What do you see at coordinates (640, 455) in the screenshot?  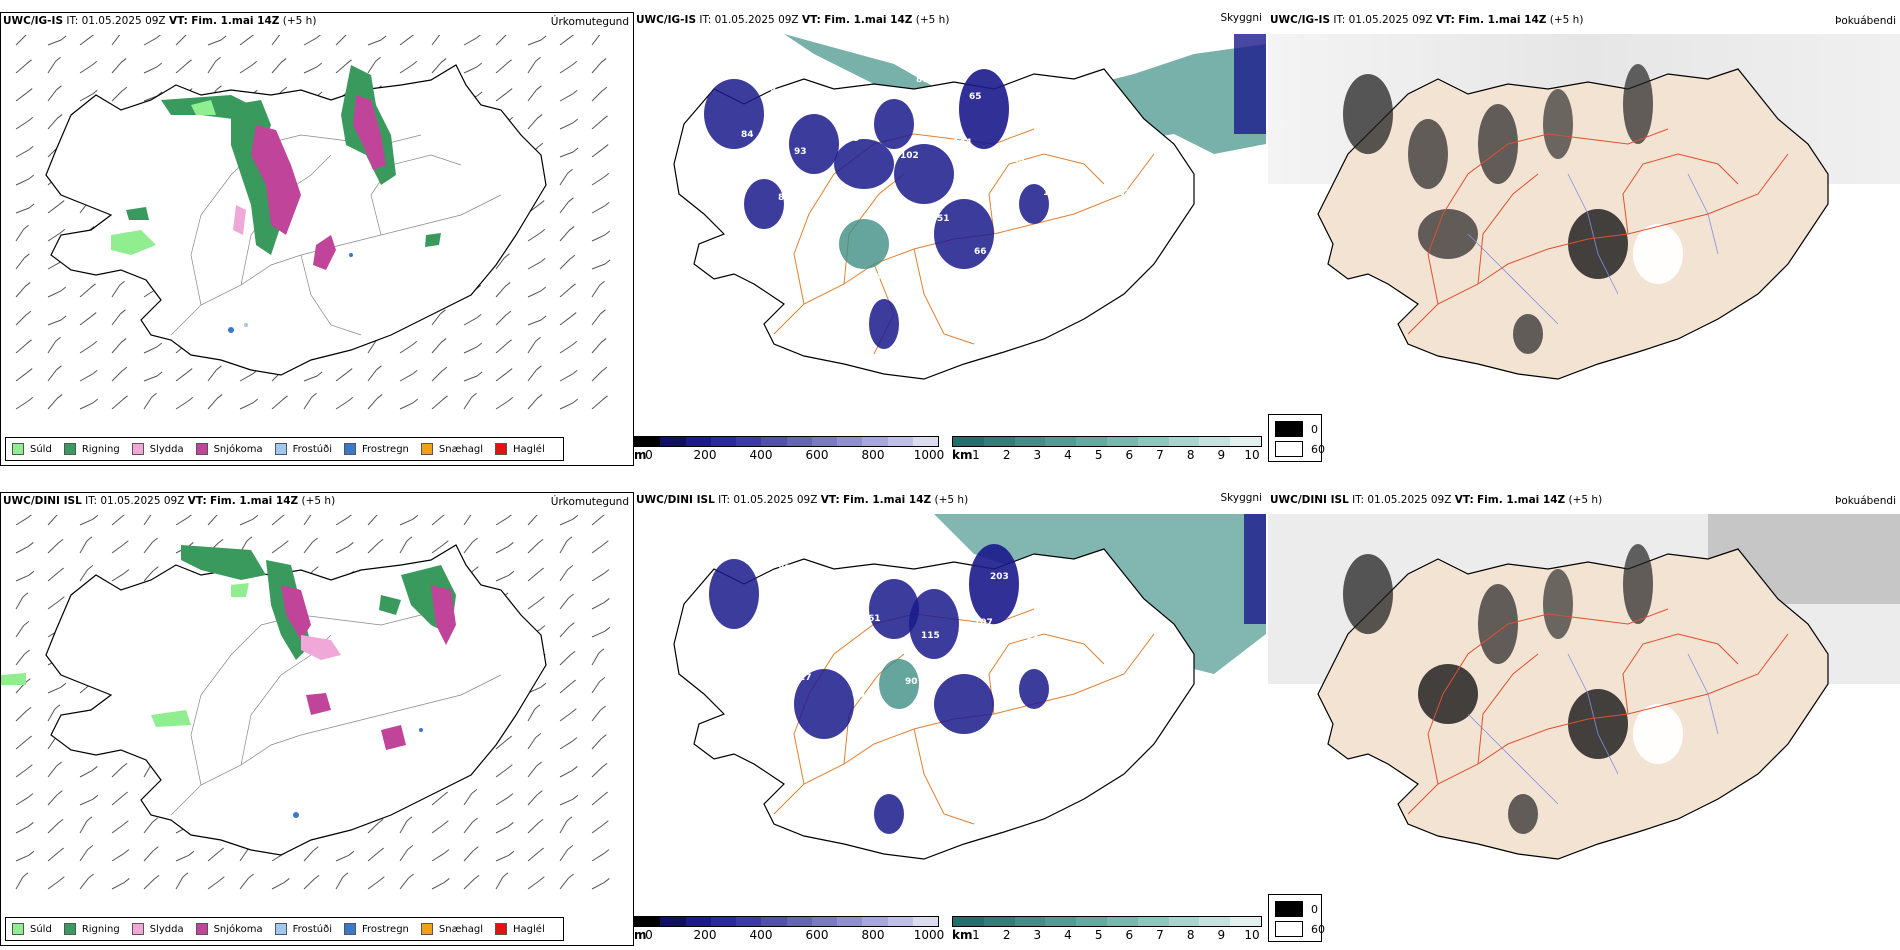 I see `colorbar-unit: m` at bounding box center [640, 455].